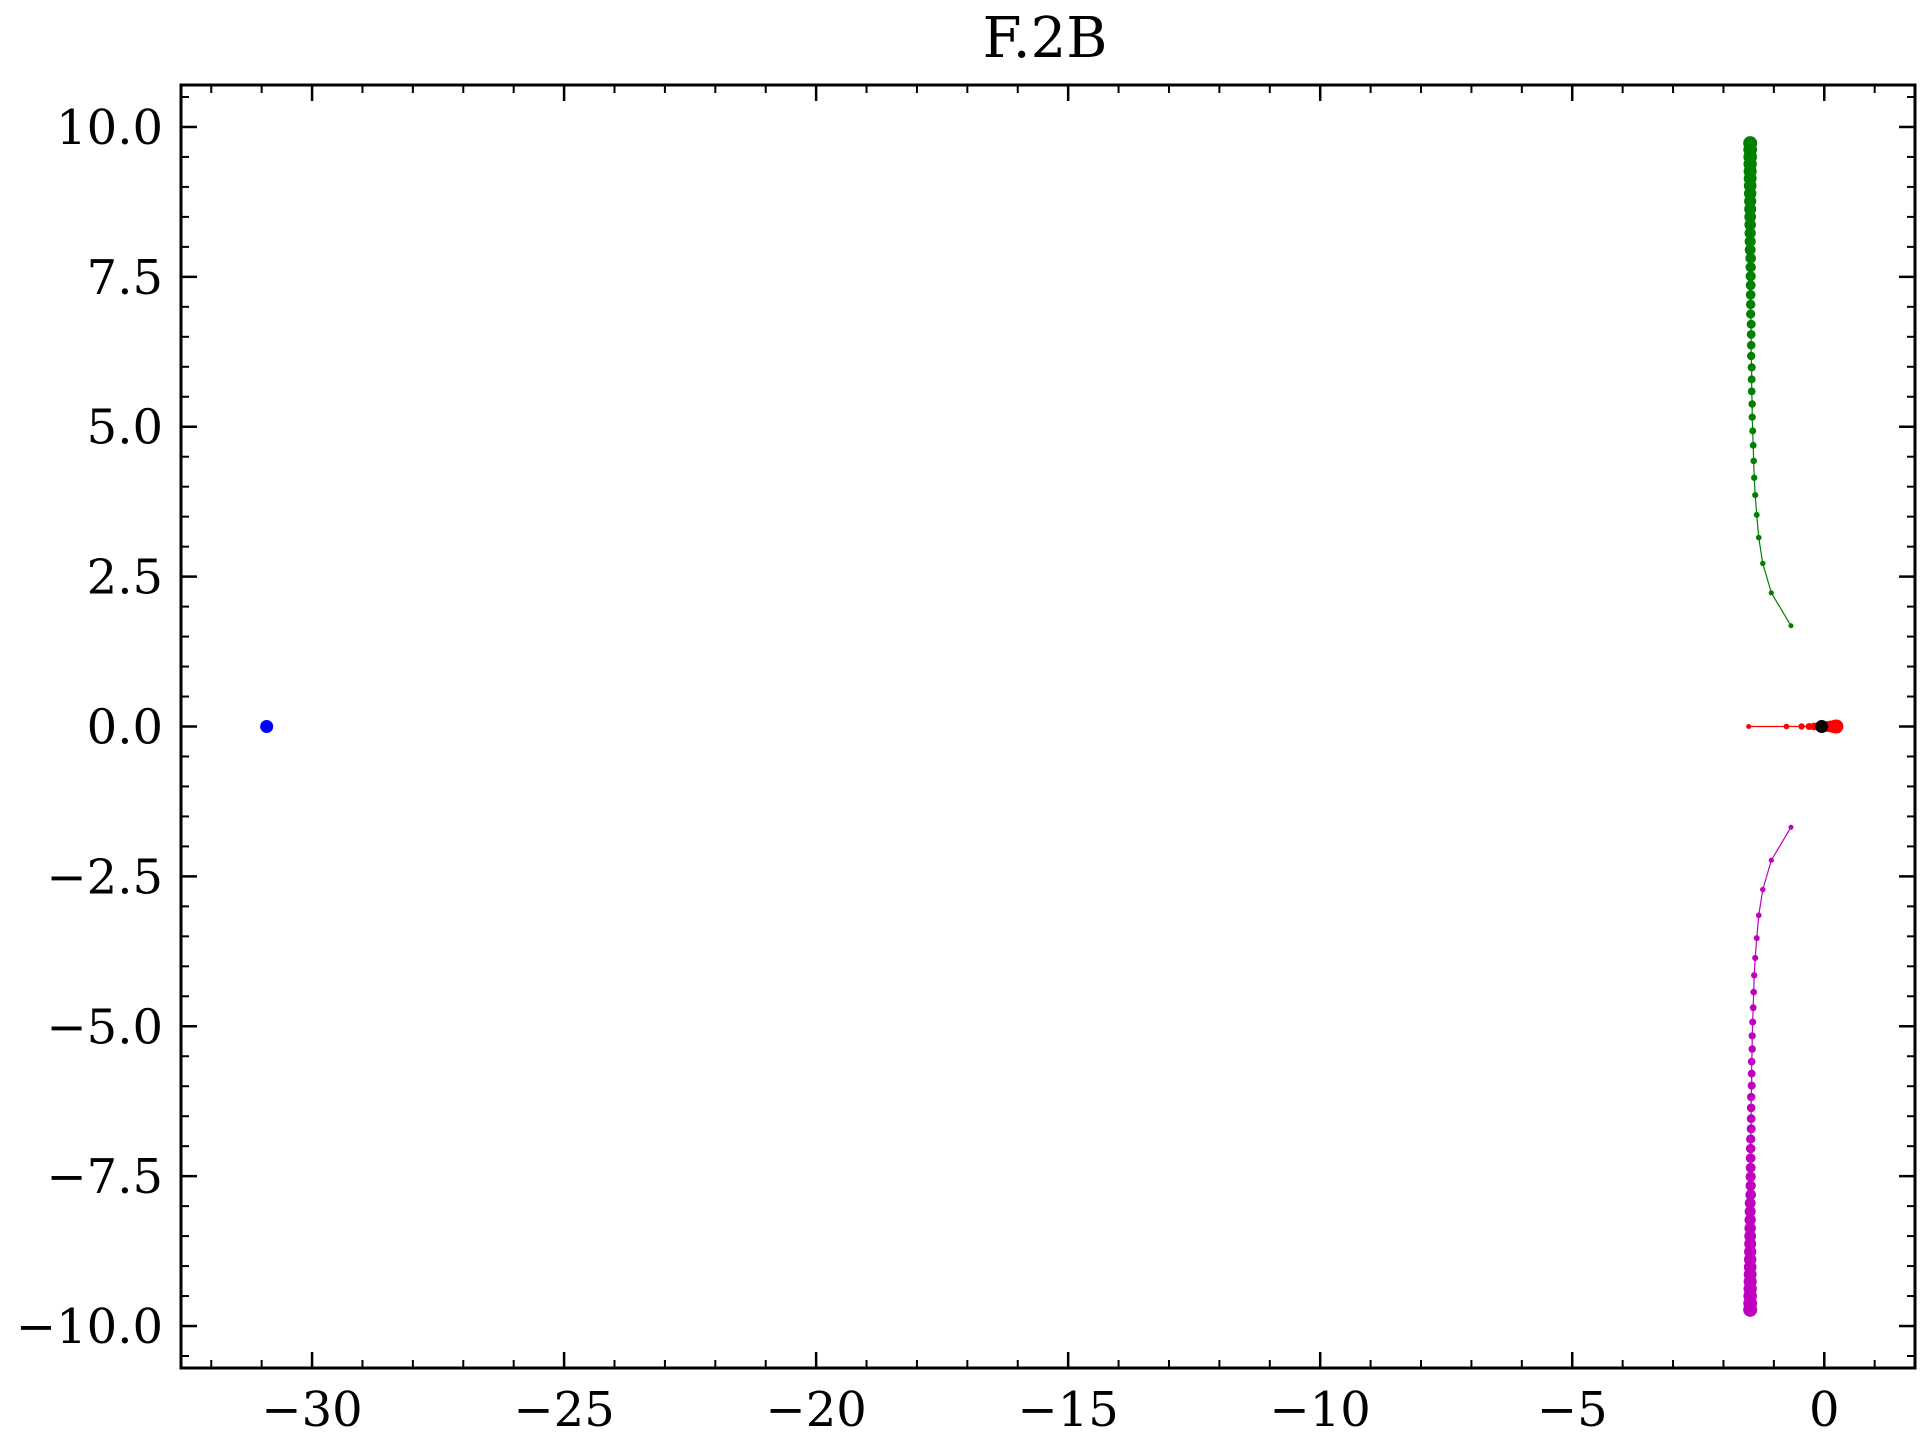  Describe the element at coordinates (1572, 1410) in the screenshot. I see `x-tick-label: −5` at that location.